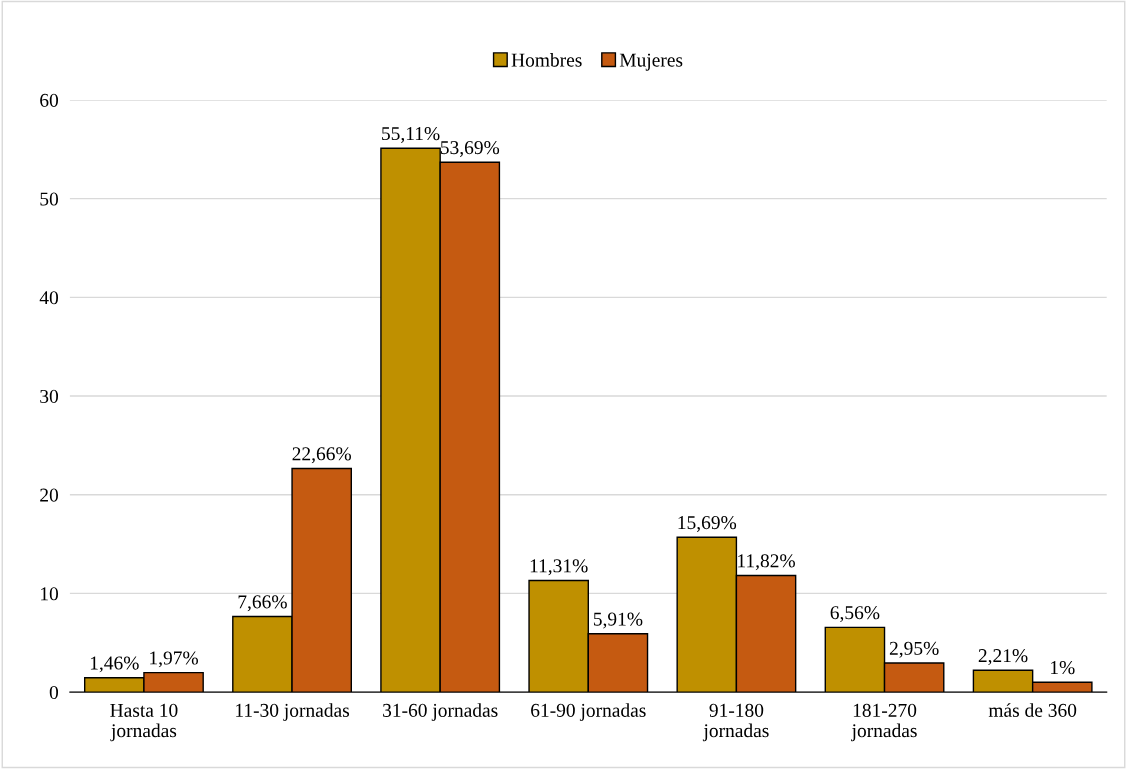 This screenshot has height=769, width=1127. What do you see at coordinates (707, 524) in the screenshot?
I see `data-label: 15,69%` at bounding box center [707, 524].